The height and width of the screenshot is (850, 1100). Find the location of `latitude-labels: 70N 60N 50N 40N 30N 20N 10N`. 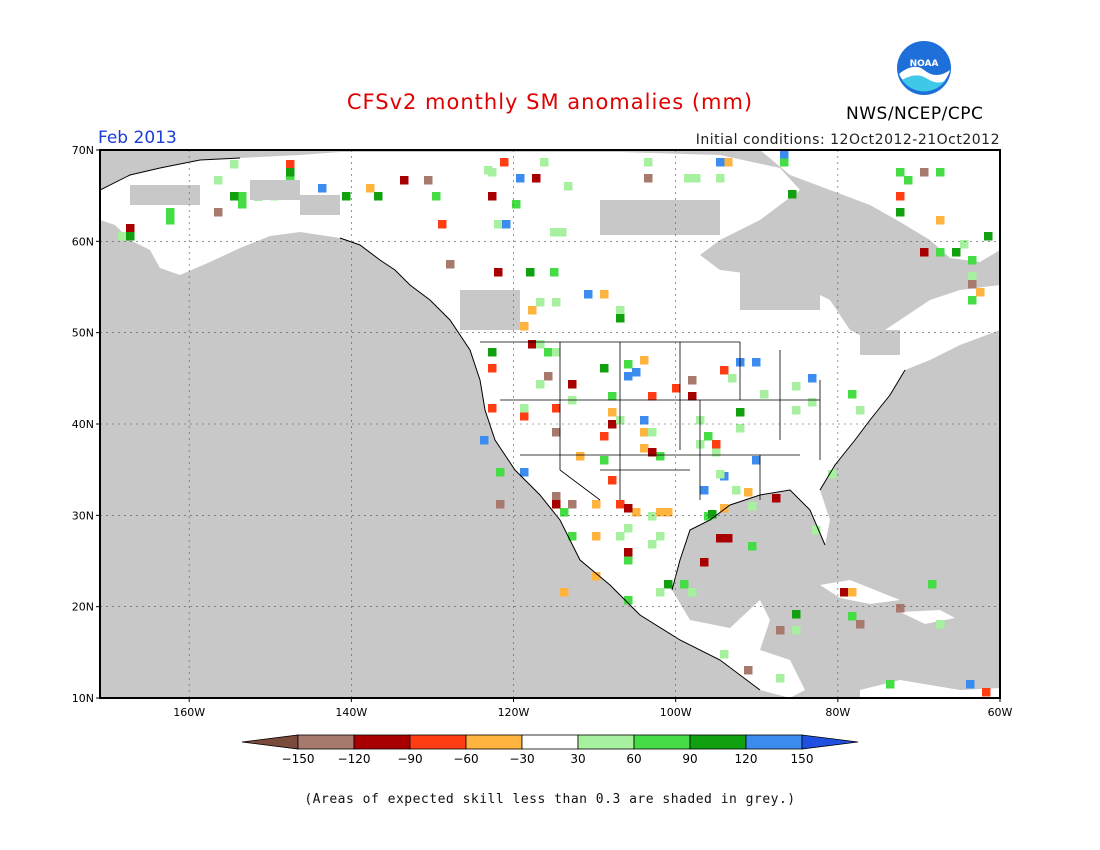

latitude-labels: 70N 60N 50N 40N 30N 20N 10N is located at coordinates (86, 424).